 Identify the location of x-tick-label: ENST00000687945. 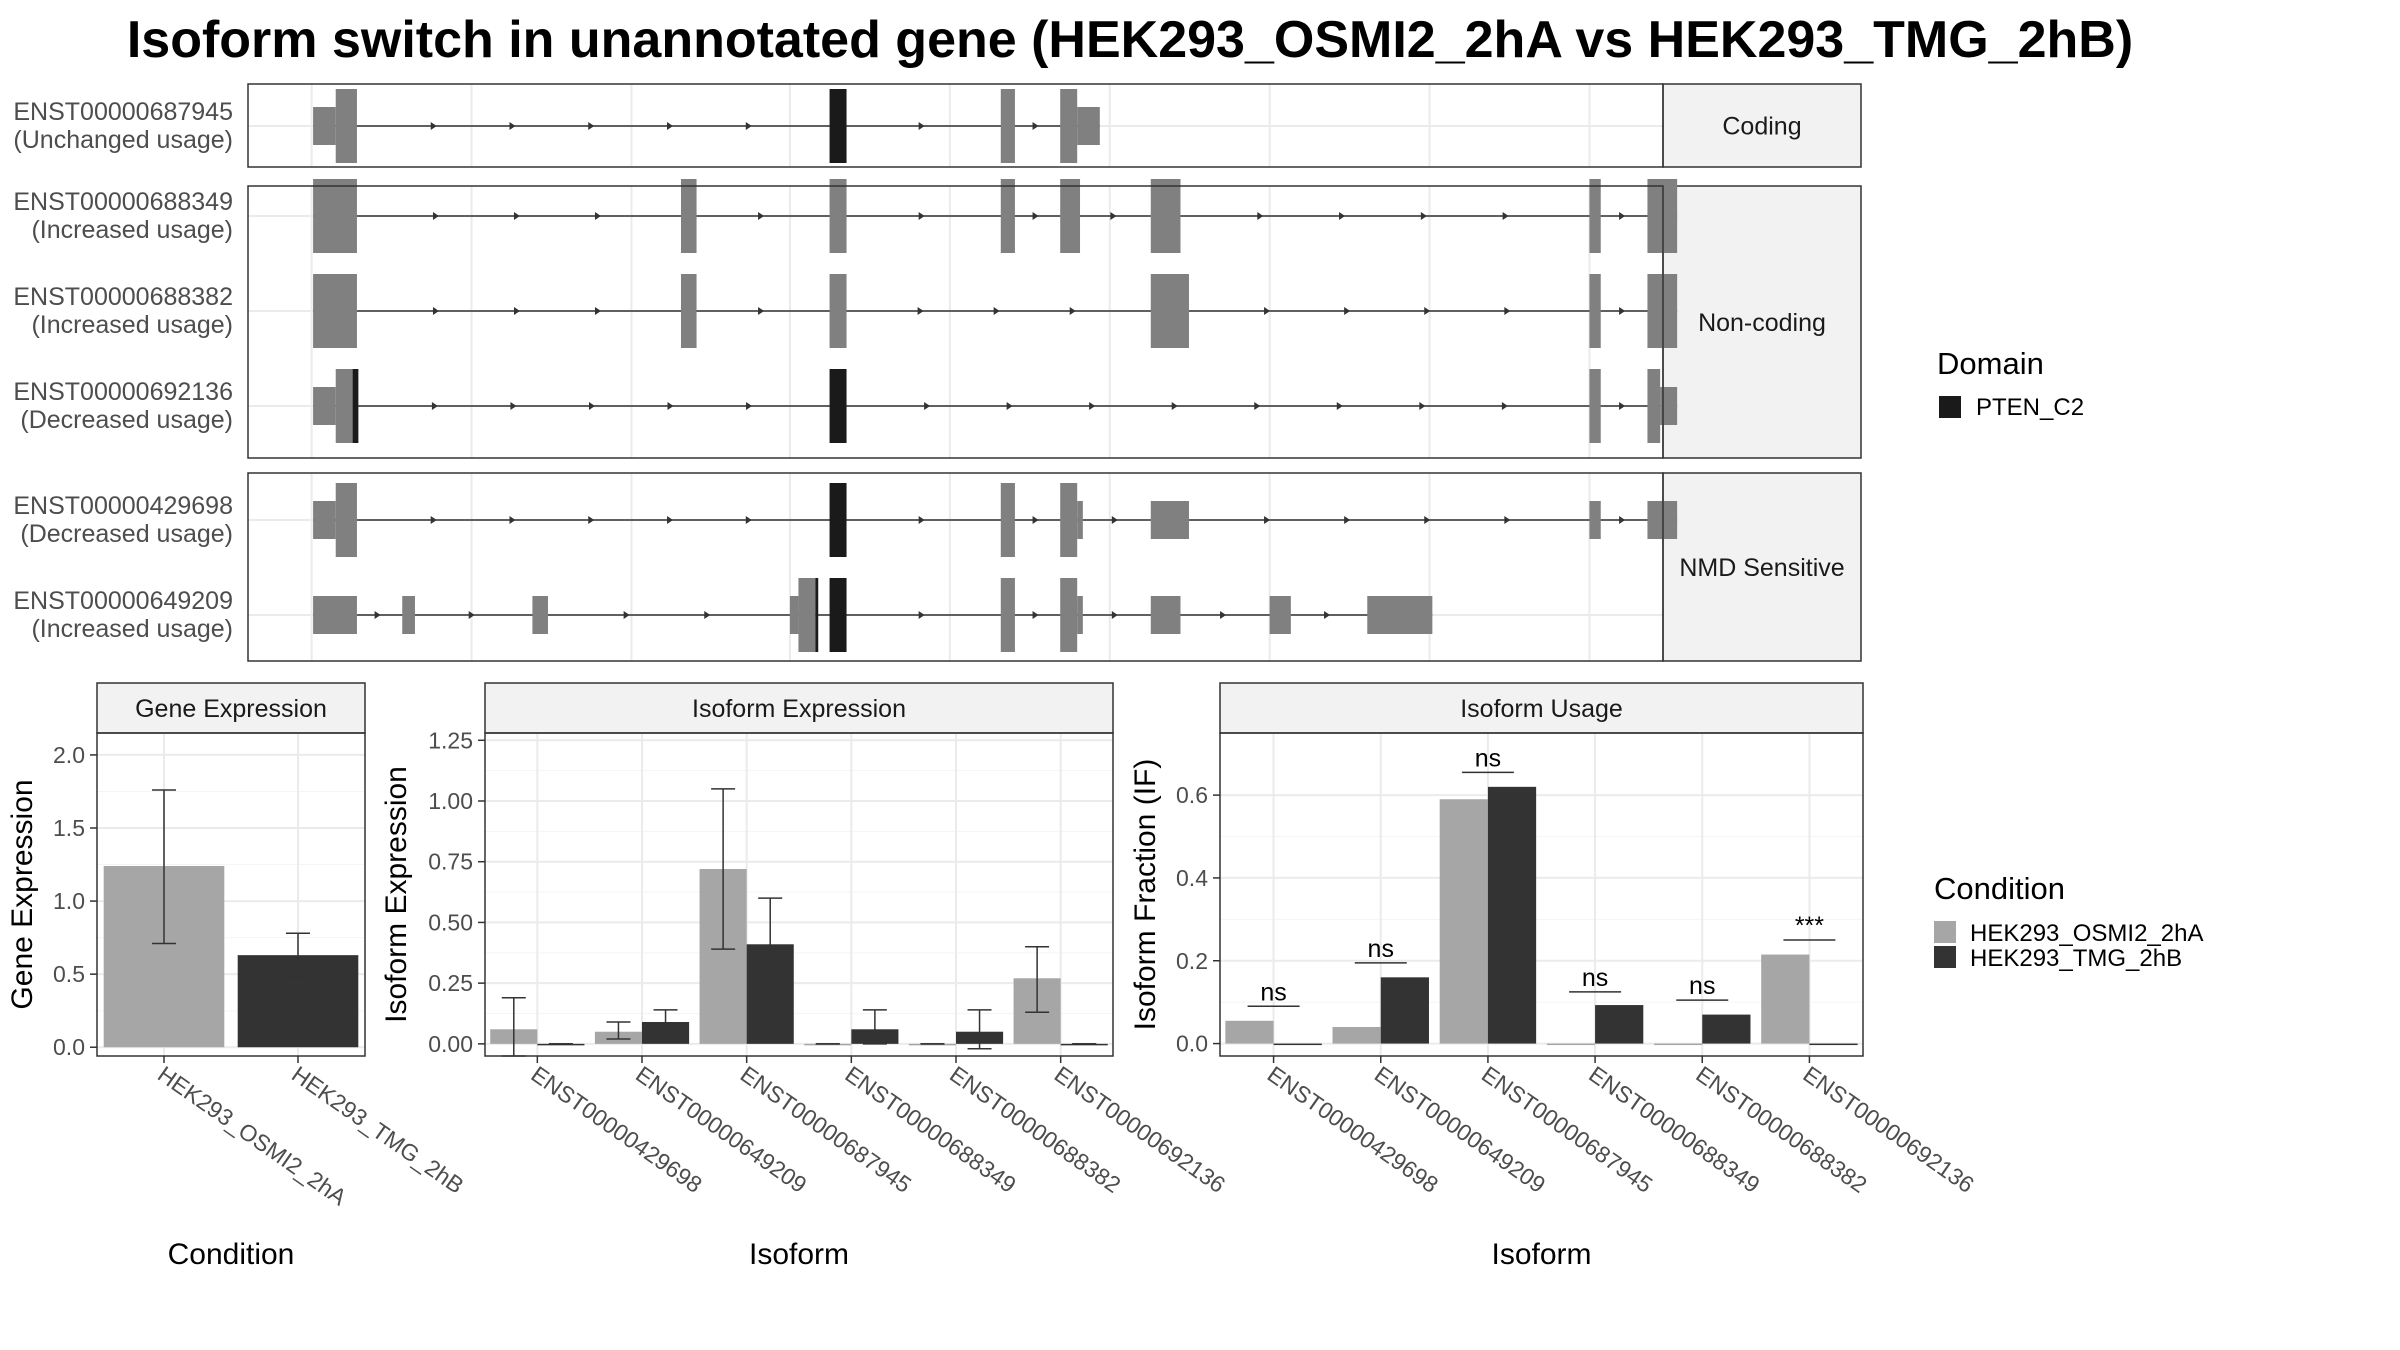
(1567, 1129).